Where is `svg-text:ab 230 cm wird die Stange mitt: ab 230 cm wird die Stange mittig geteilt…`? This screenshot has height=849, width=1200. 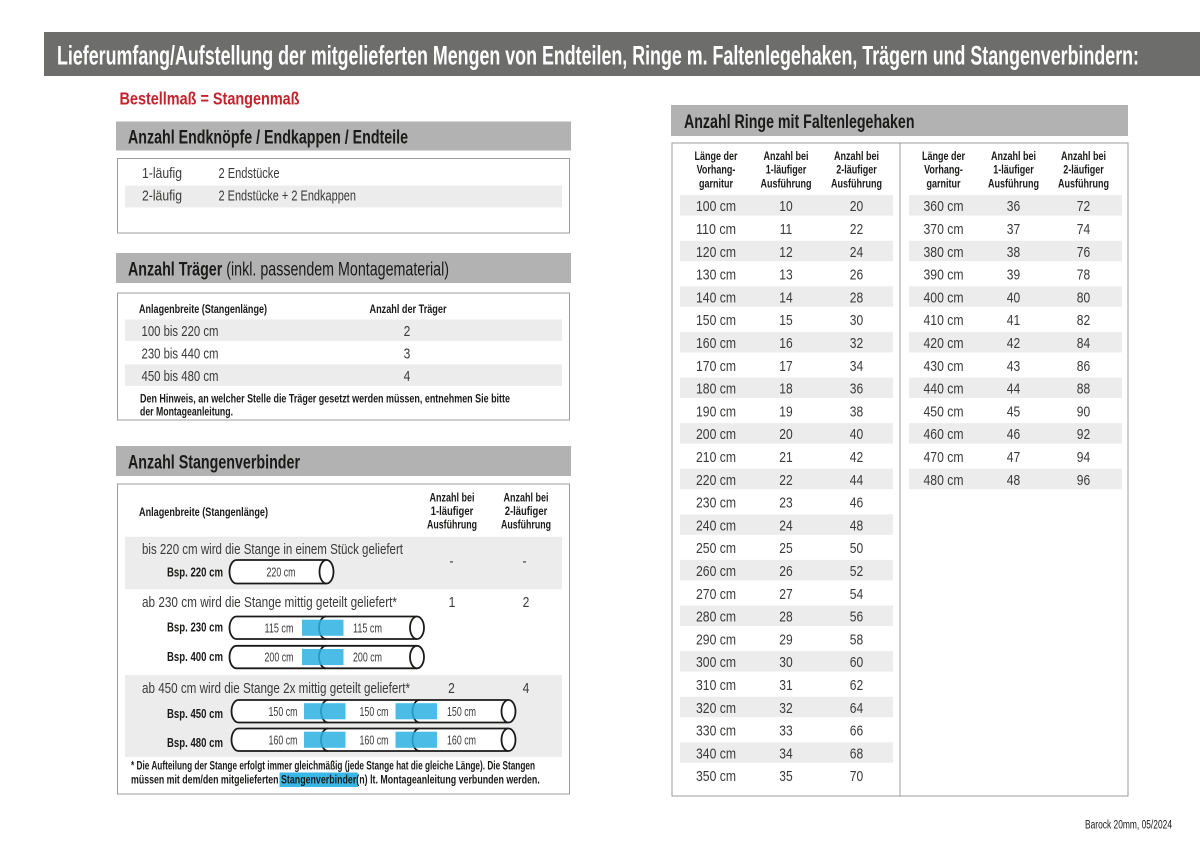
svg-text:ab 230 cm wird die Stange mitt: ab 230 cm wird die Stange mittig geteilt… is located at coordinates (269, 602).